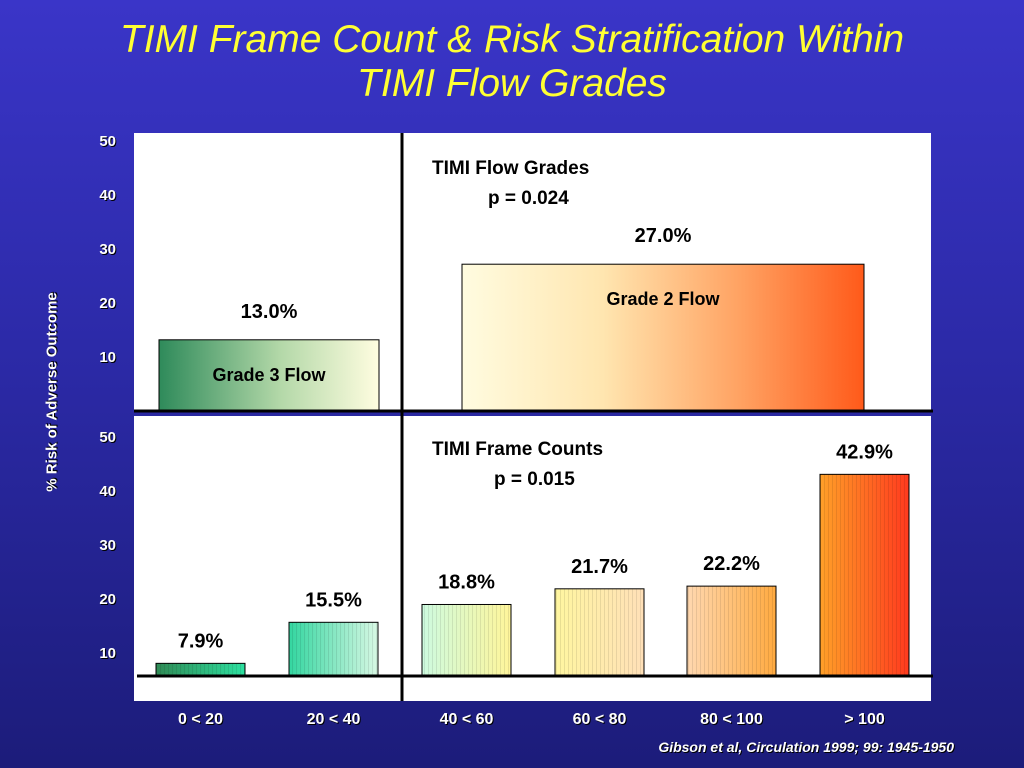 The image size is (1024, 768). I want to click on top-annotation-title: TIMI Flow Grades, so click(510, 168).